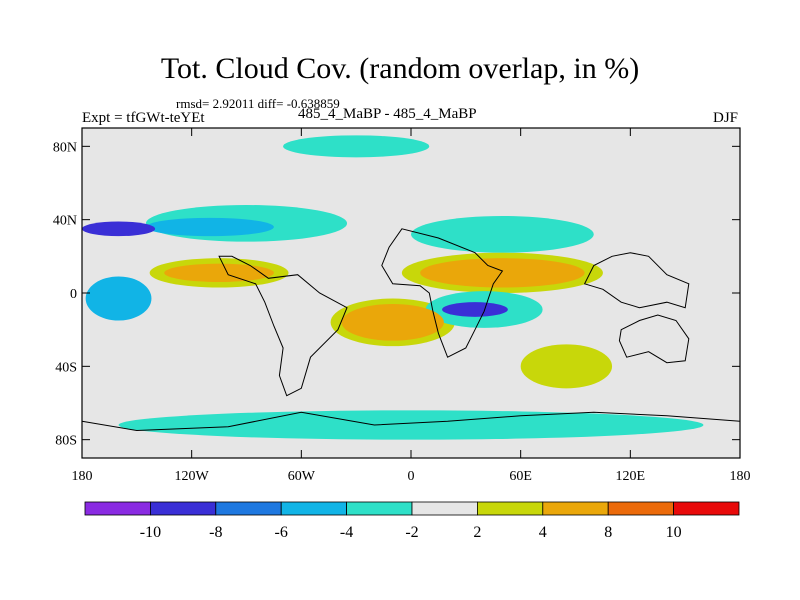 The image size is (800, 600). What do you see at coordinates (631, 476) in the screenshot?
I see `lon-tick-label: 120E` at bounding box center [631, 476].